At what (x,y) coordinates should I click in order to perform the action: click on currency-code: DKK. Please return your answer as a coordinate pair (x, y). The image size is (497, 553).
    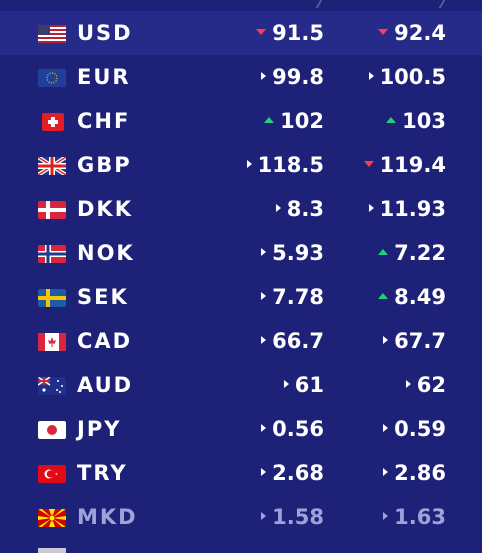
    Looking at the image, I should click on (105, 209).